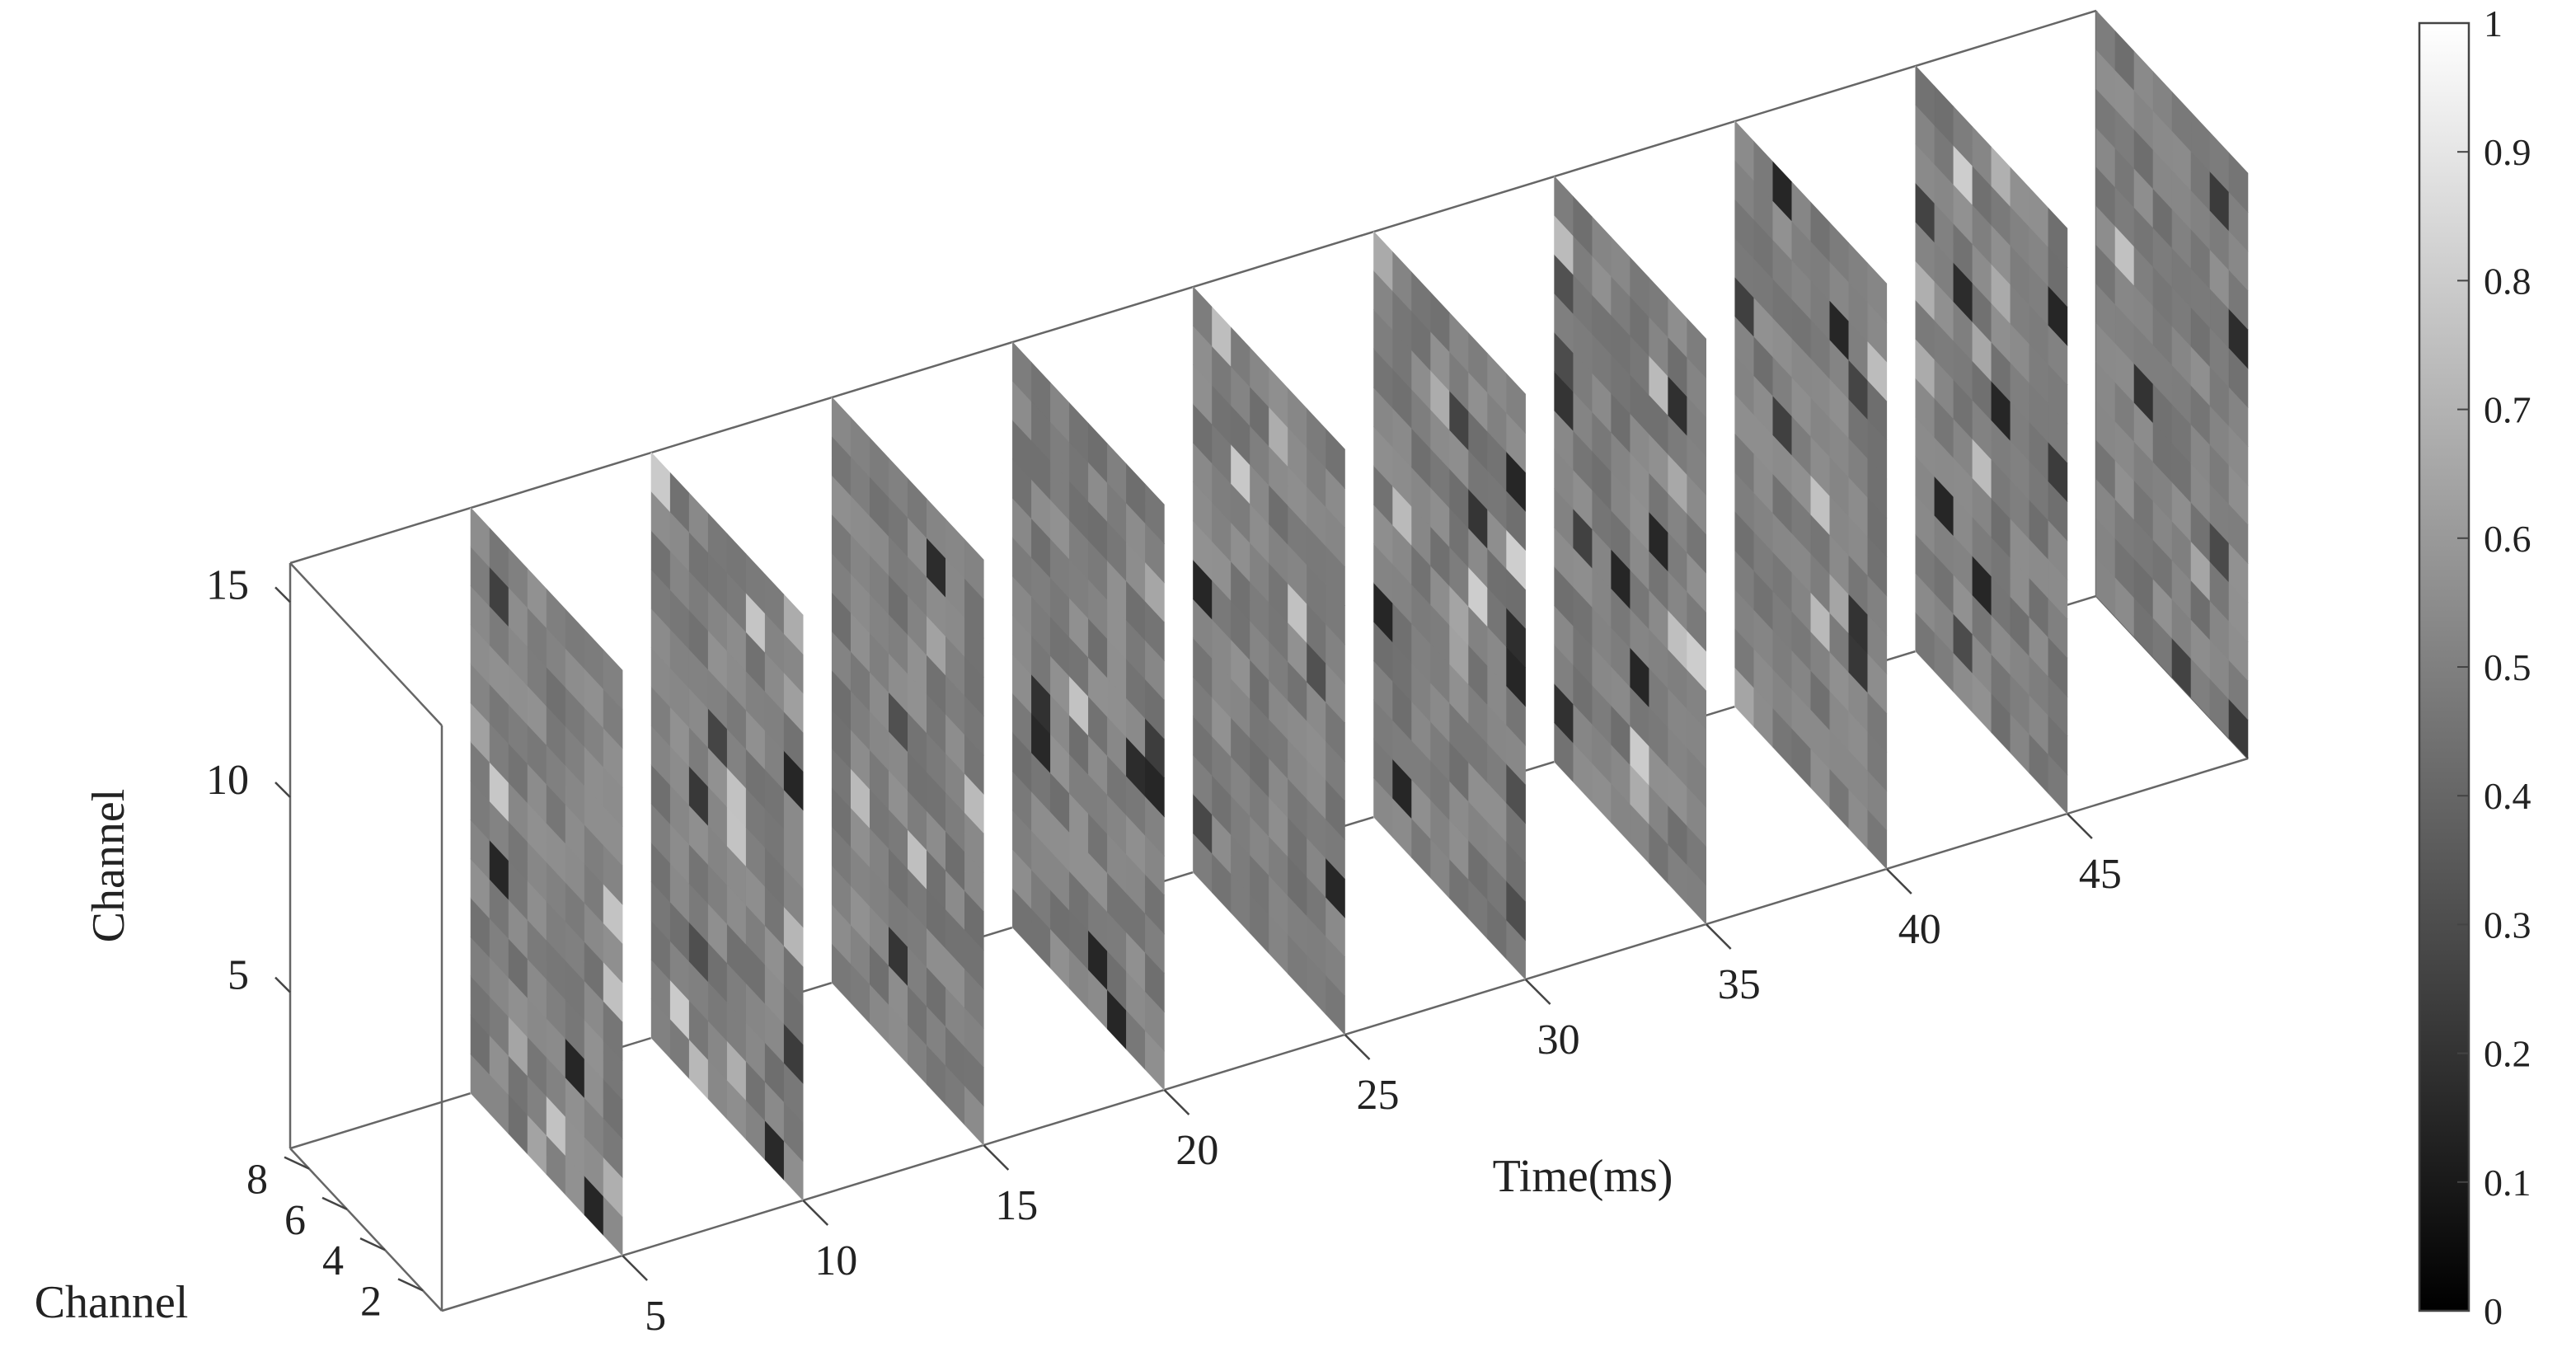  I want to click on slice-t40, so click(1811, 495).